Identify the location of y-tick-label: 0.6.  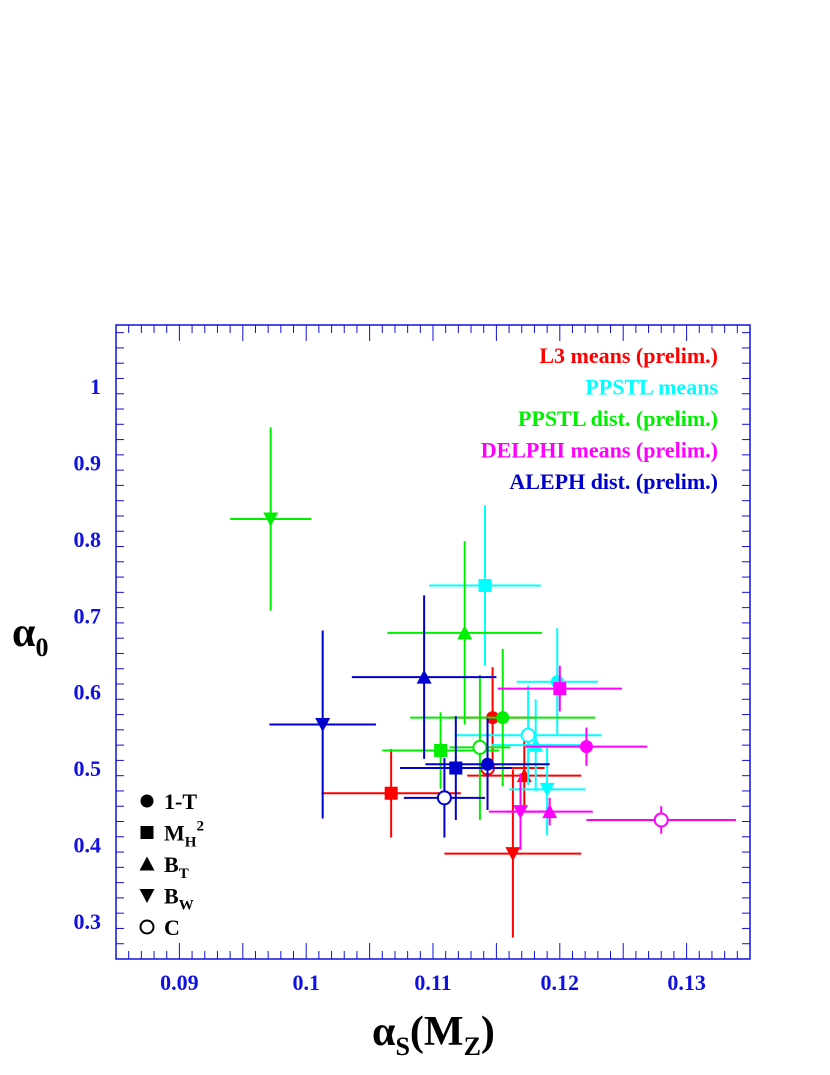
(88, 692).